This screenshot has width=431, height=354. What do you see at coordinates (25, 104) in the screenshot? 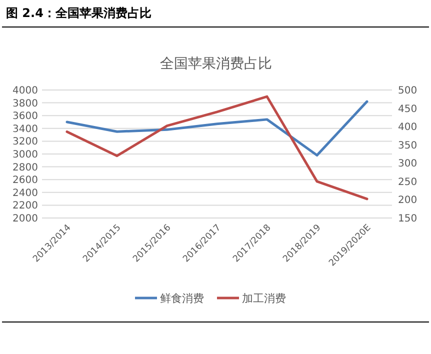
I see `y-tick-label: 3800` at bounding box center [25, 104].